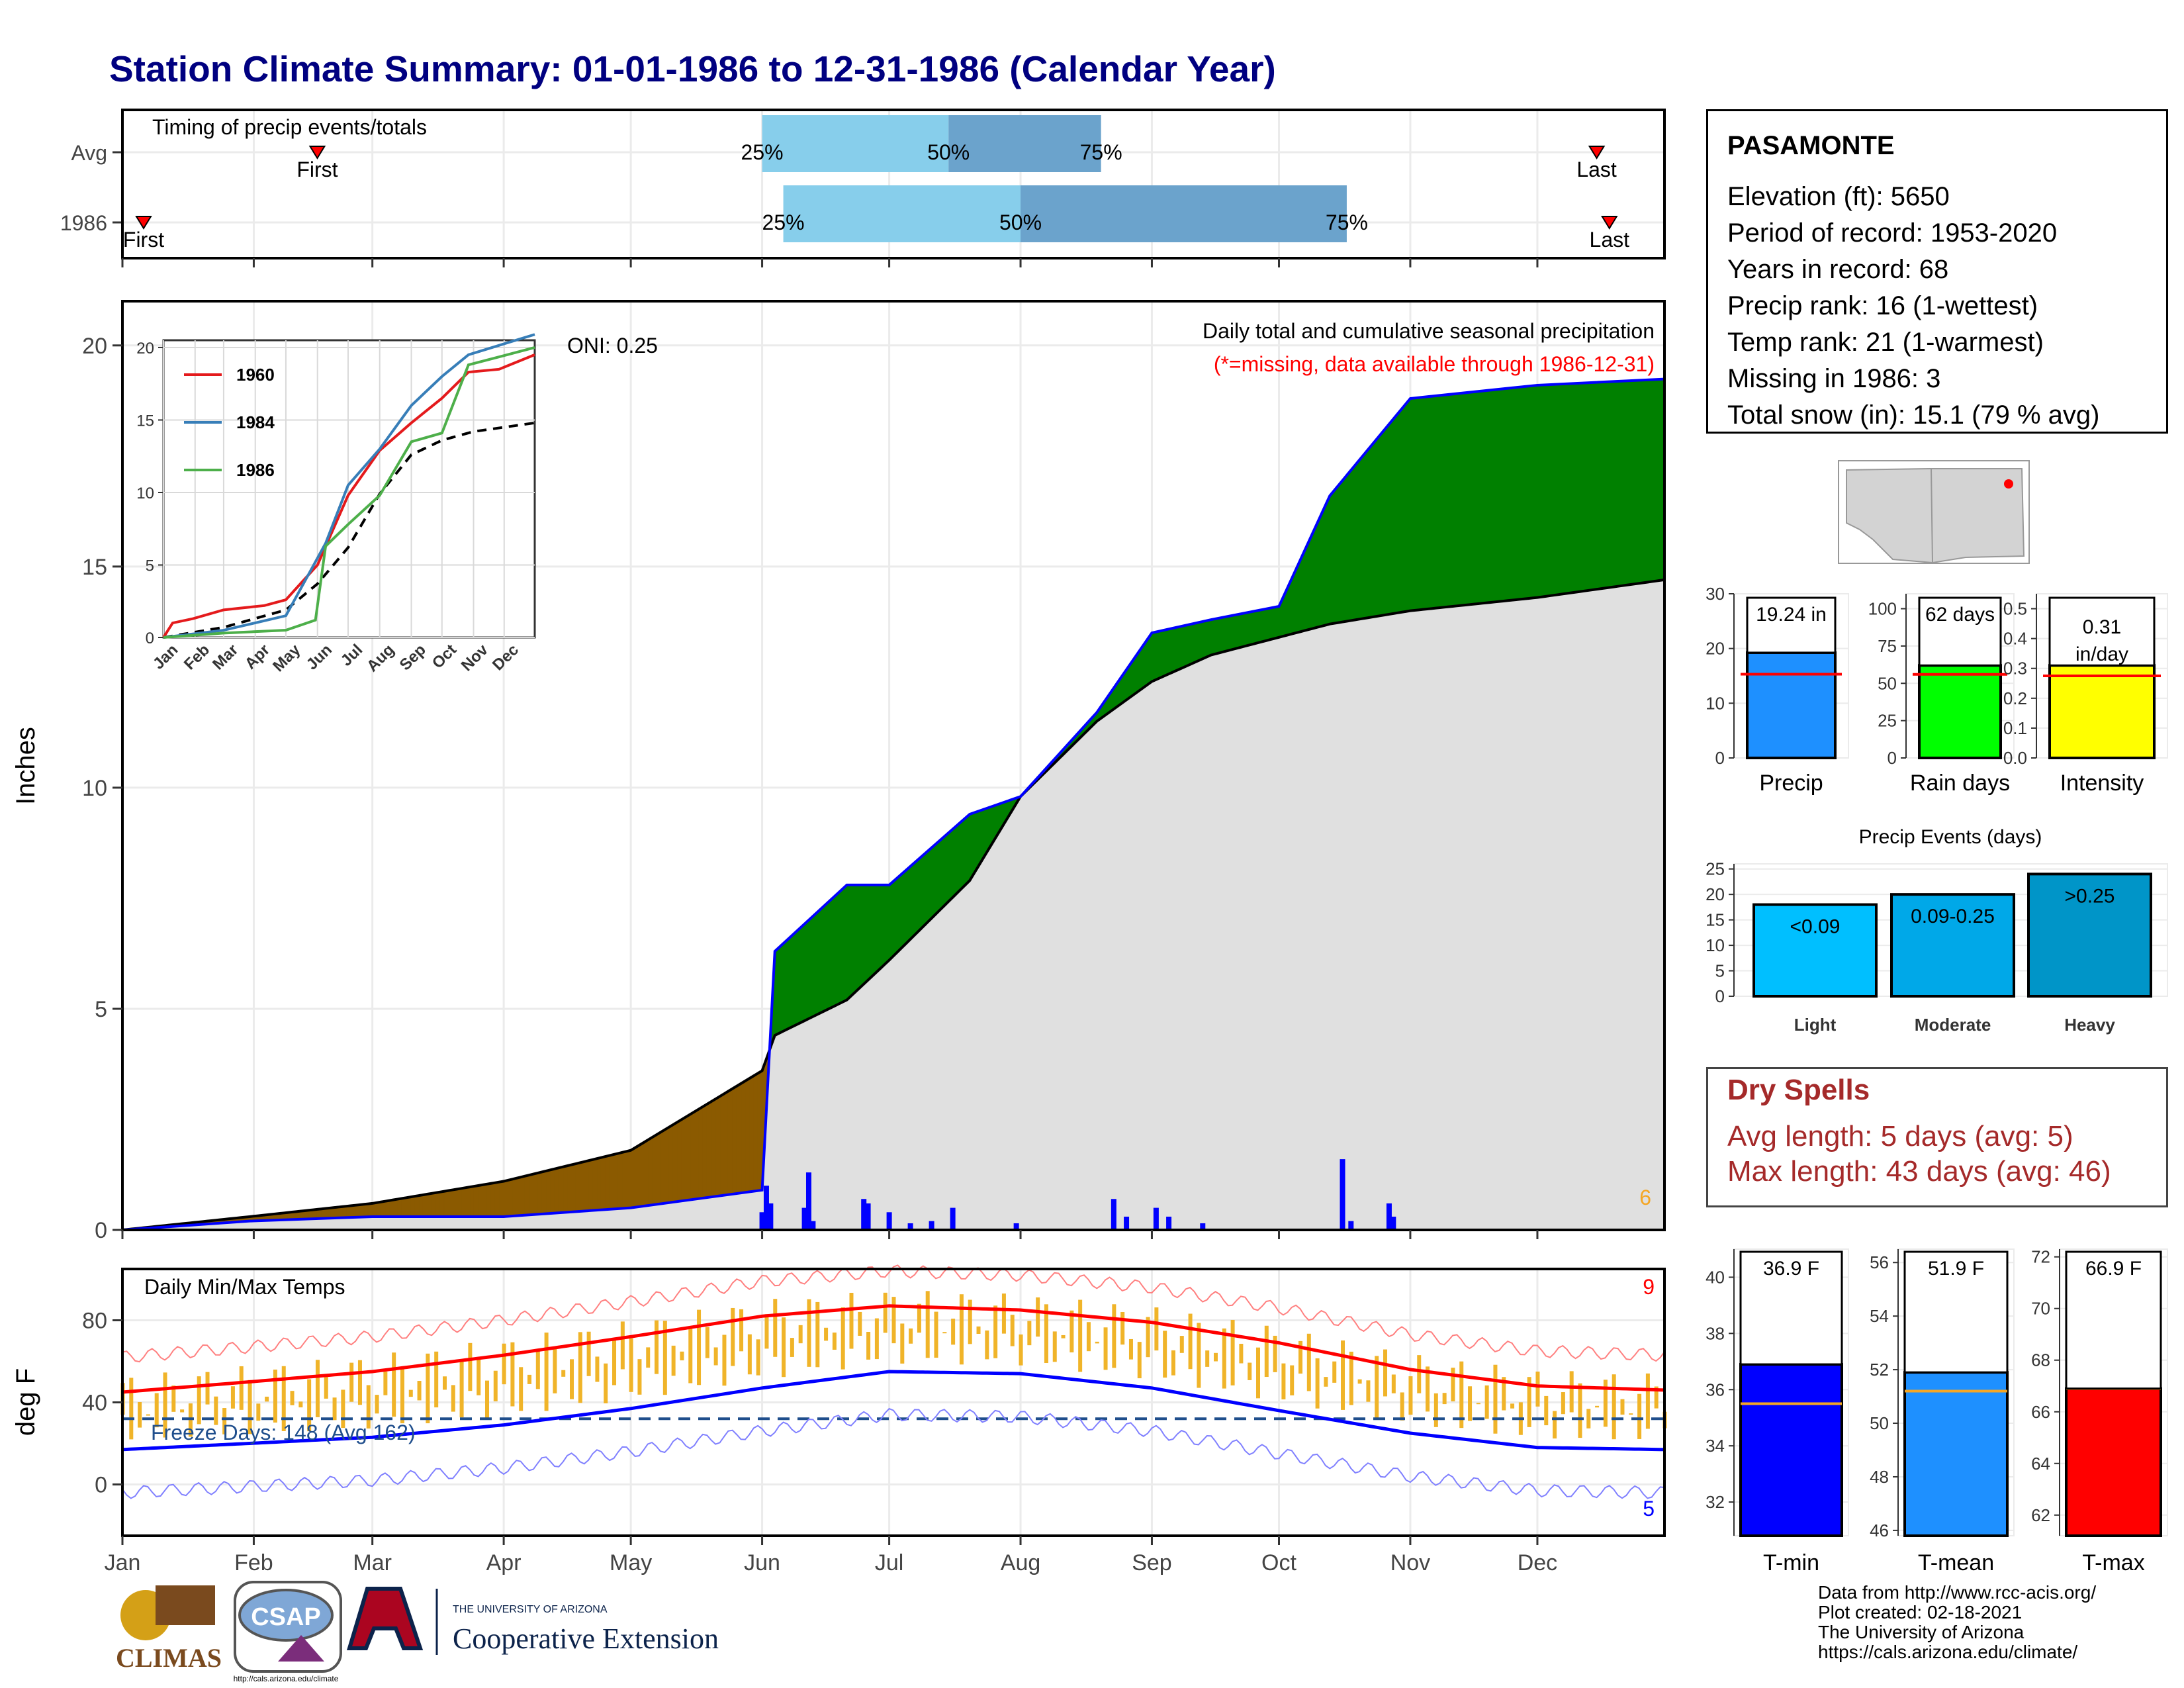 The height and width of the screenshot is (1688, 2184). What do you see at coordinates (1645, 1197) in the screenshot?
I see `precip-corner-count: 6` at bounding box center [1645, 1197].